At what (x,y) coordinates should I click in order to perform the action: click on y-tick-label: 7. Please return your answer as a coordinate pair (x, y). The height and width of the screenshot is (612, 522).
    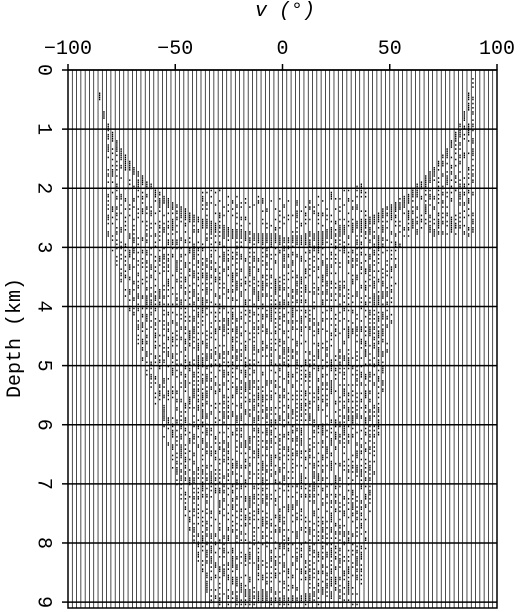
    Looking at the image, I should click on (43, 484).